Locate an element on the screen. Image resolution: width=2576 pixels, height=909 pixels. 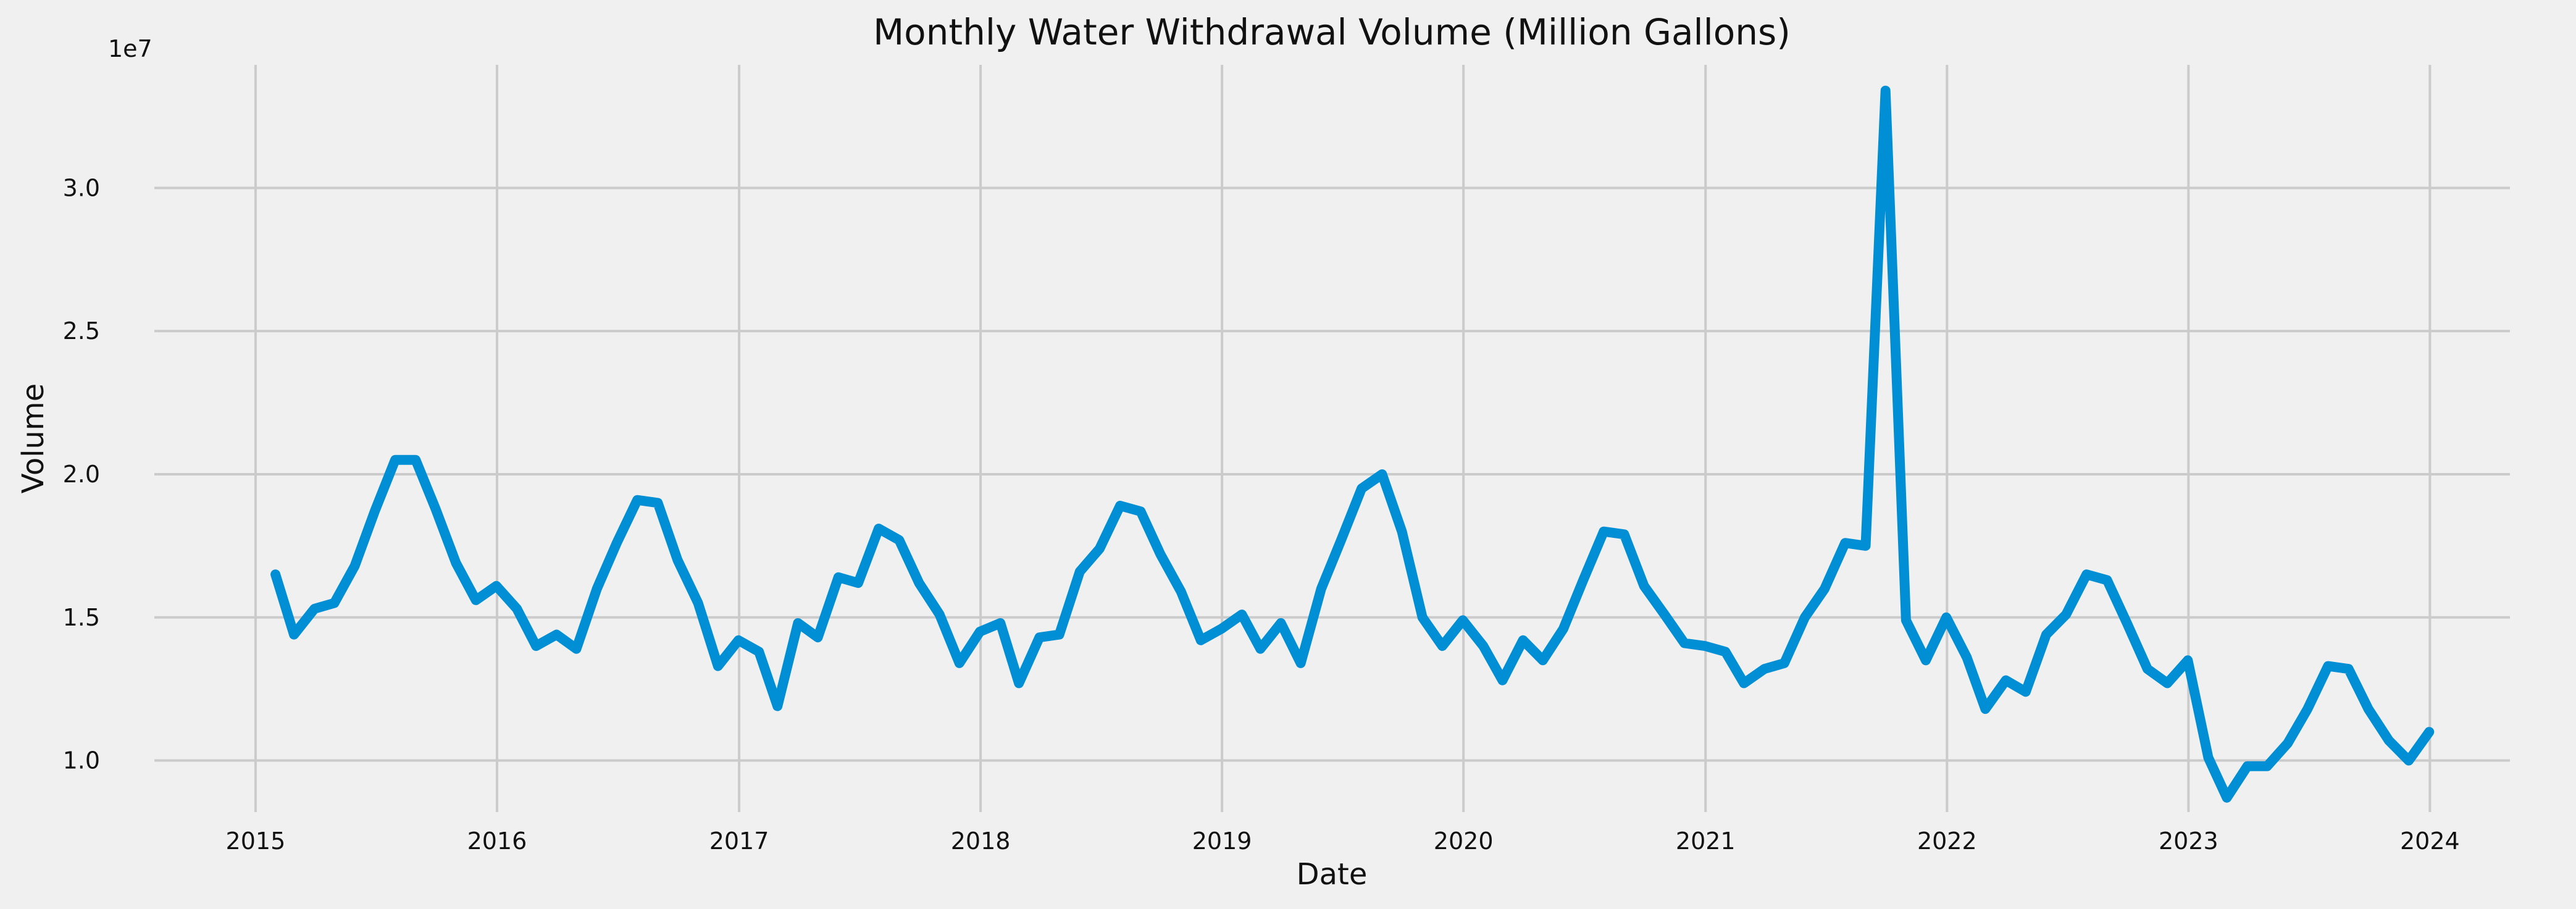
x-tick-label: 2016 is located at coordinates (497, 841).